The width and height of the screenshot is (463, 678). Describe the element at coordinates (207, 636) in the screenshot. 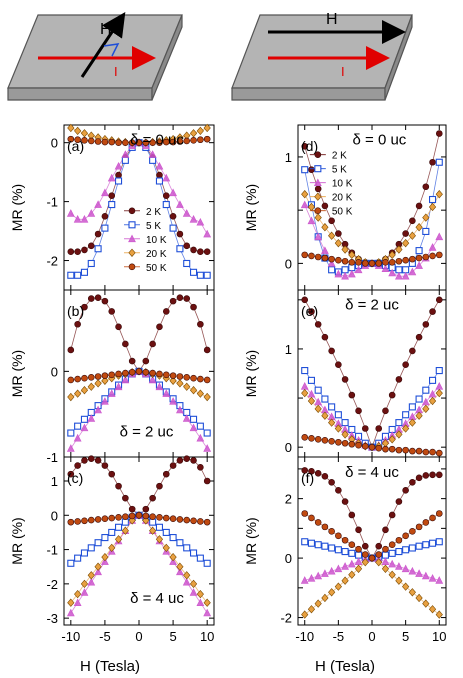

I see `x-tick-label-c: 10` at that location.